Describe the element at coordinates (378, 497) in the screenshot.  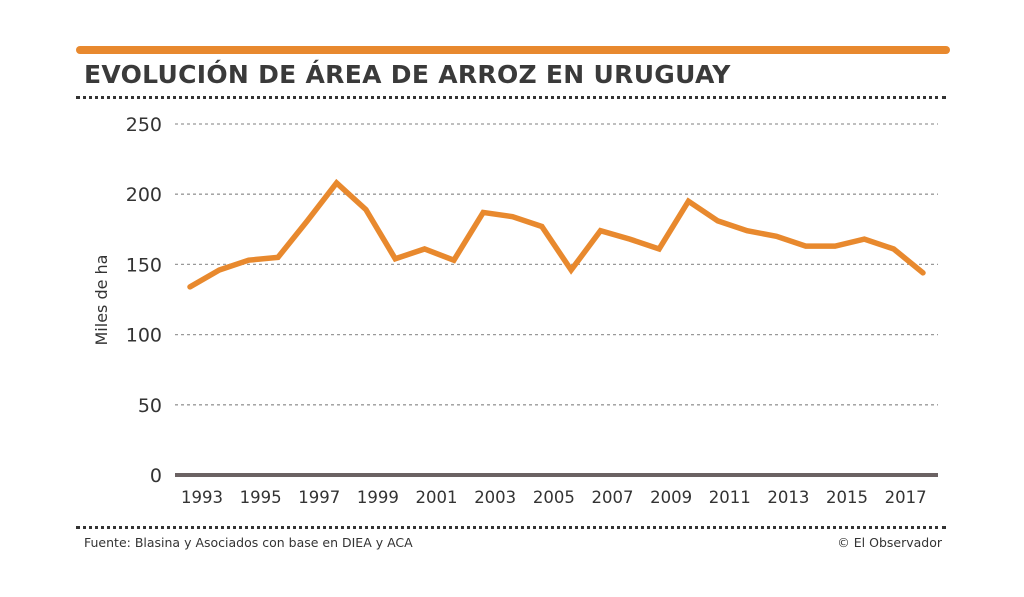
I see `x-tick-label: 1999` at that location.